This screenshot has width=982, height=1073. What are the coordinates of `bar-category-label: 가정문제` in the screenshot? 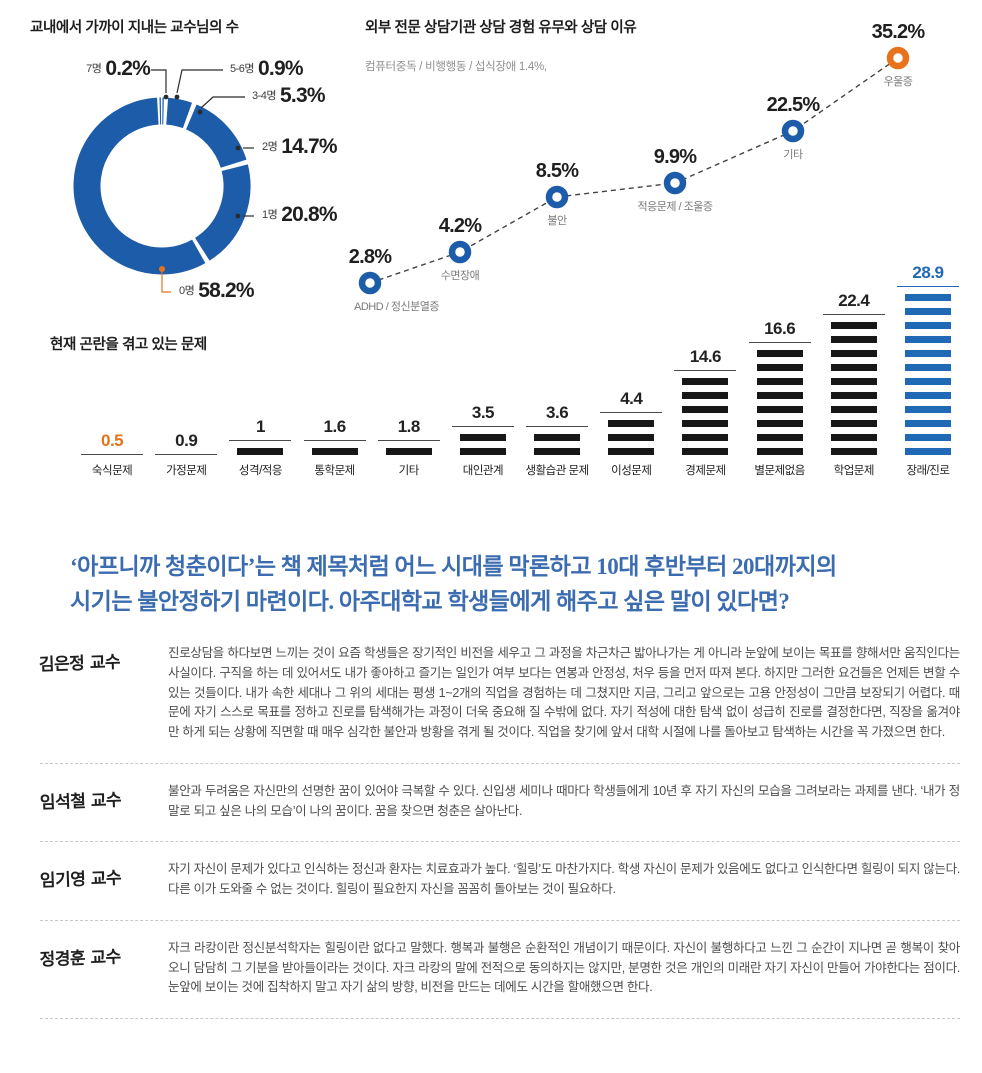 It's located at (186, 471).